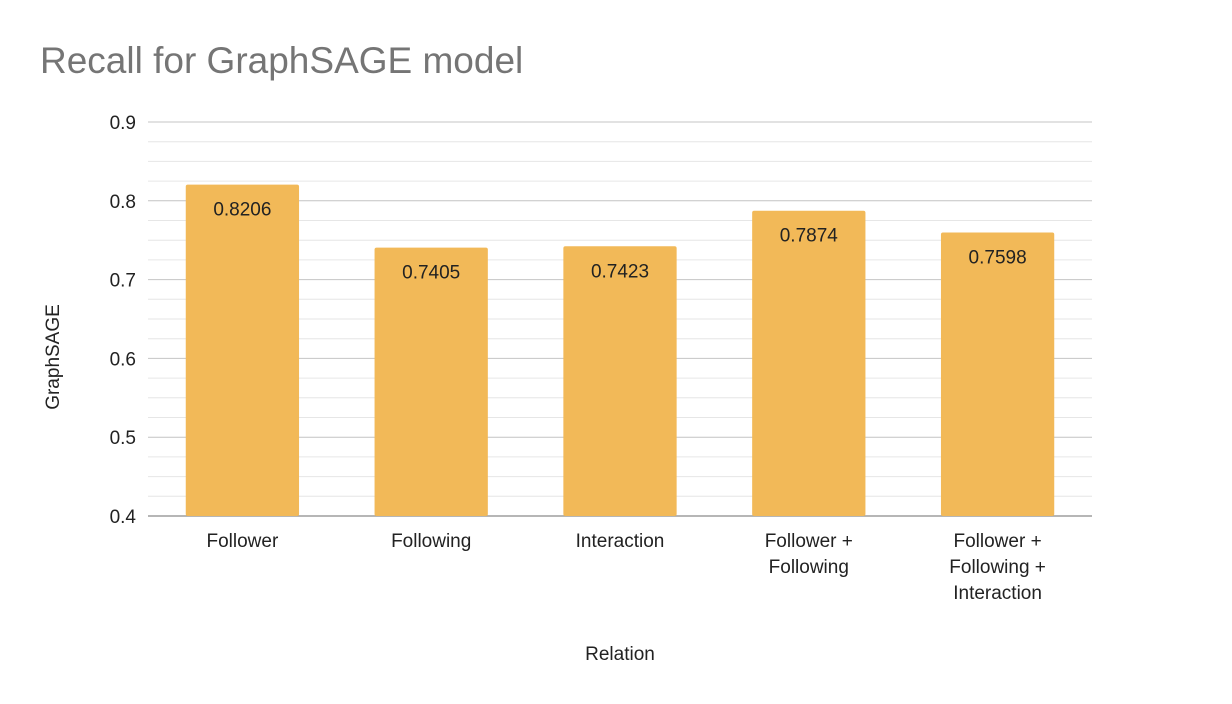 This screenshot has width=1232, height=704. Describe the element at coordinates (809, 236) in the screenshot. I see `bar-data-label: 0.7874` at that location.